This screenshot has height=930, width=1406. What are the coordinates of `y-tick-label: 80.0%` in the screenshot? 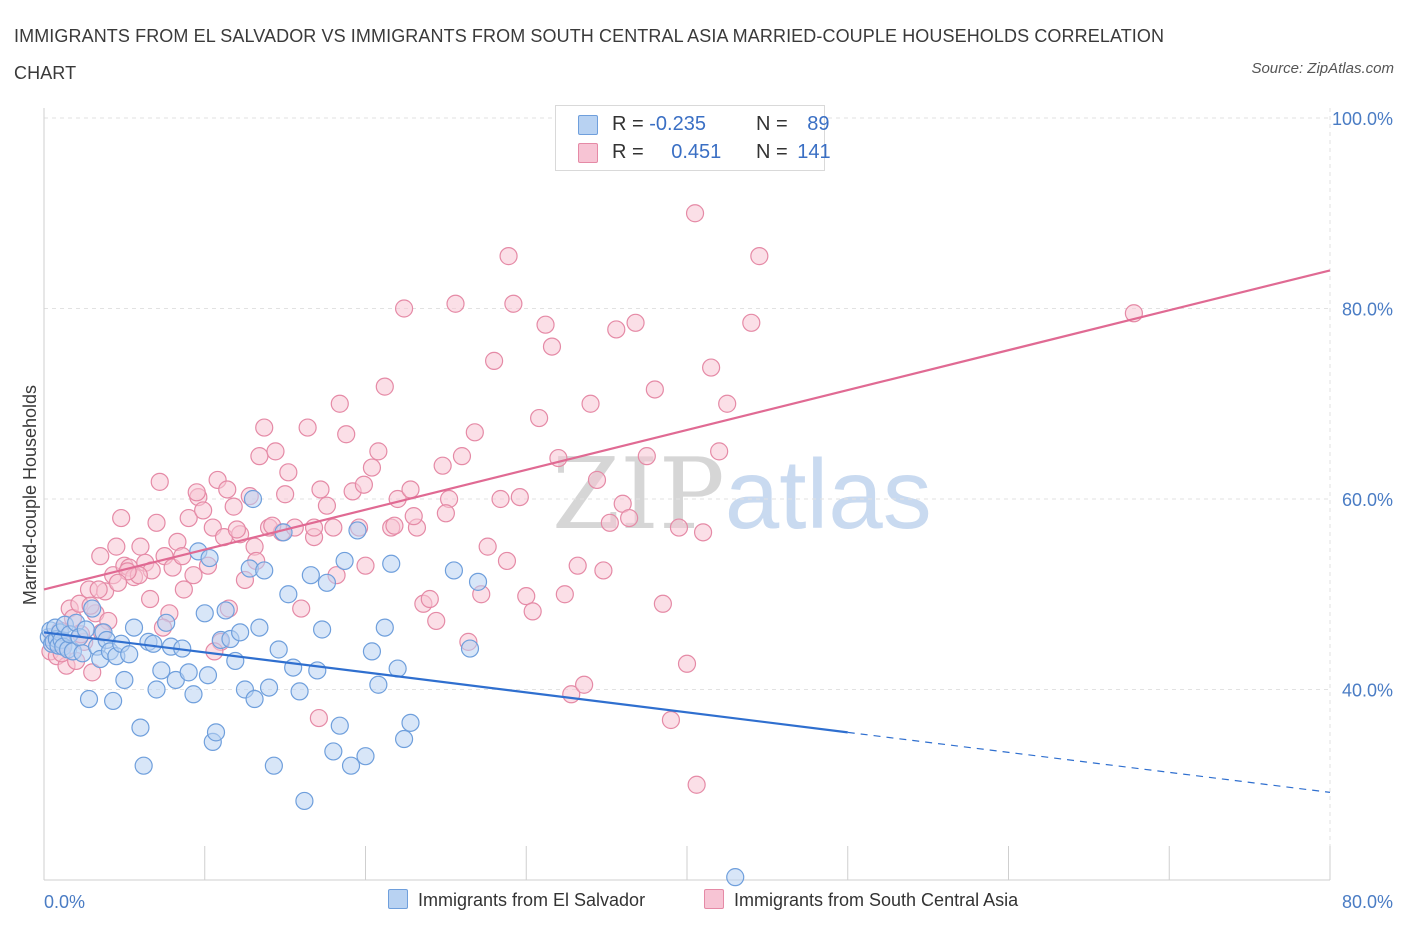 It's located at (1367, 310).